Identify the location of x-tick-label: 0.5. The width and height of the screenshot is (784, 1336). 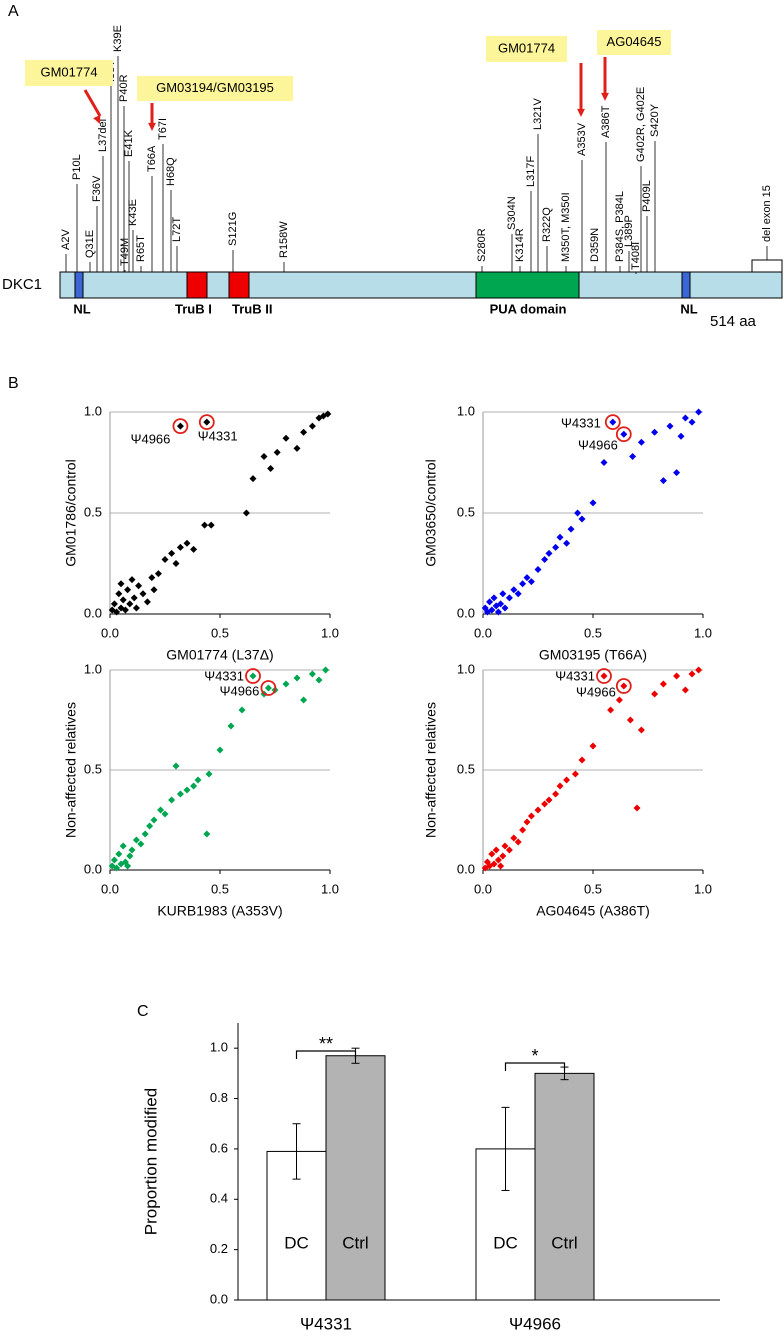
(220, 632).